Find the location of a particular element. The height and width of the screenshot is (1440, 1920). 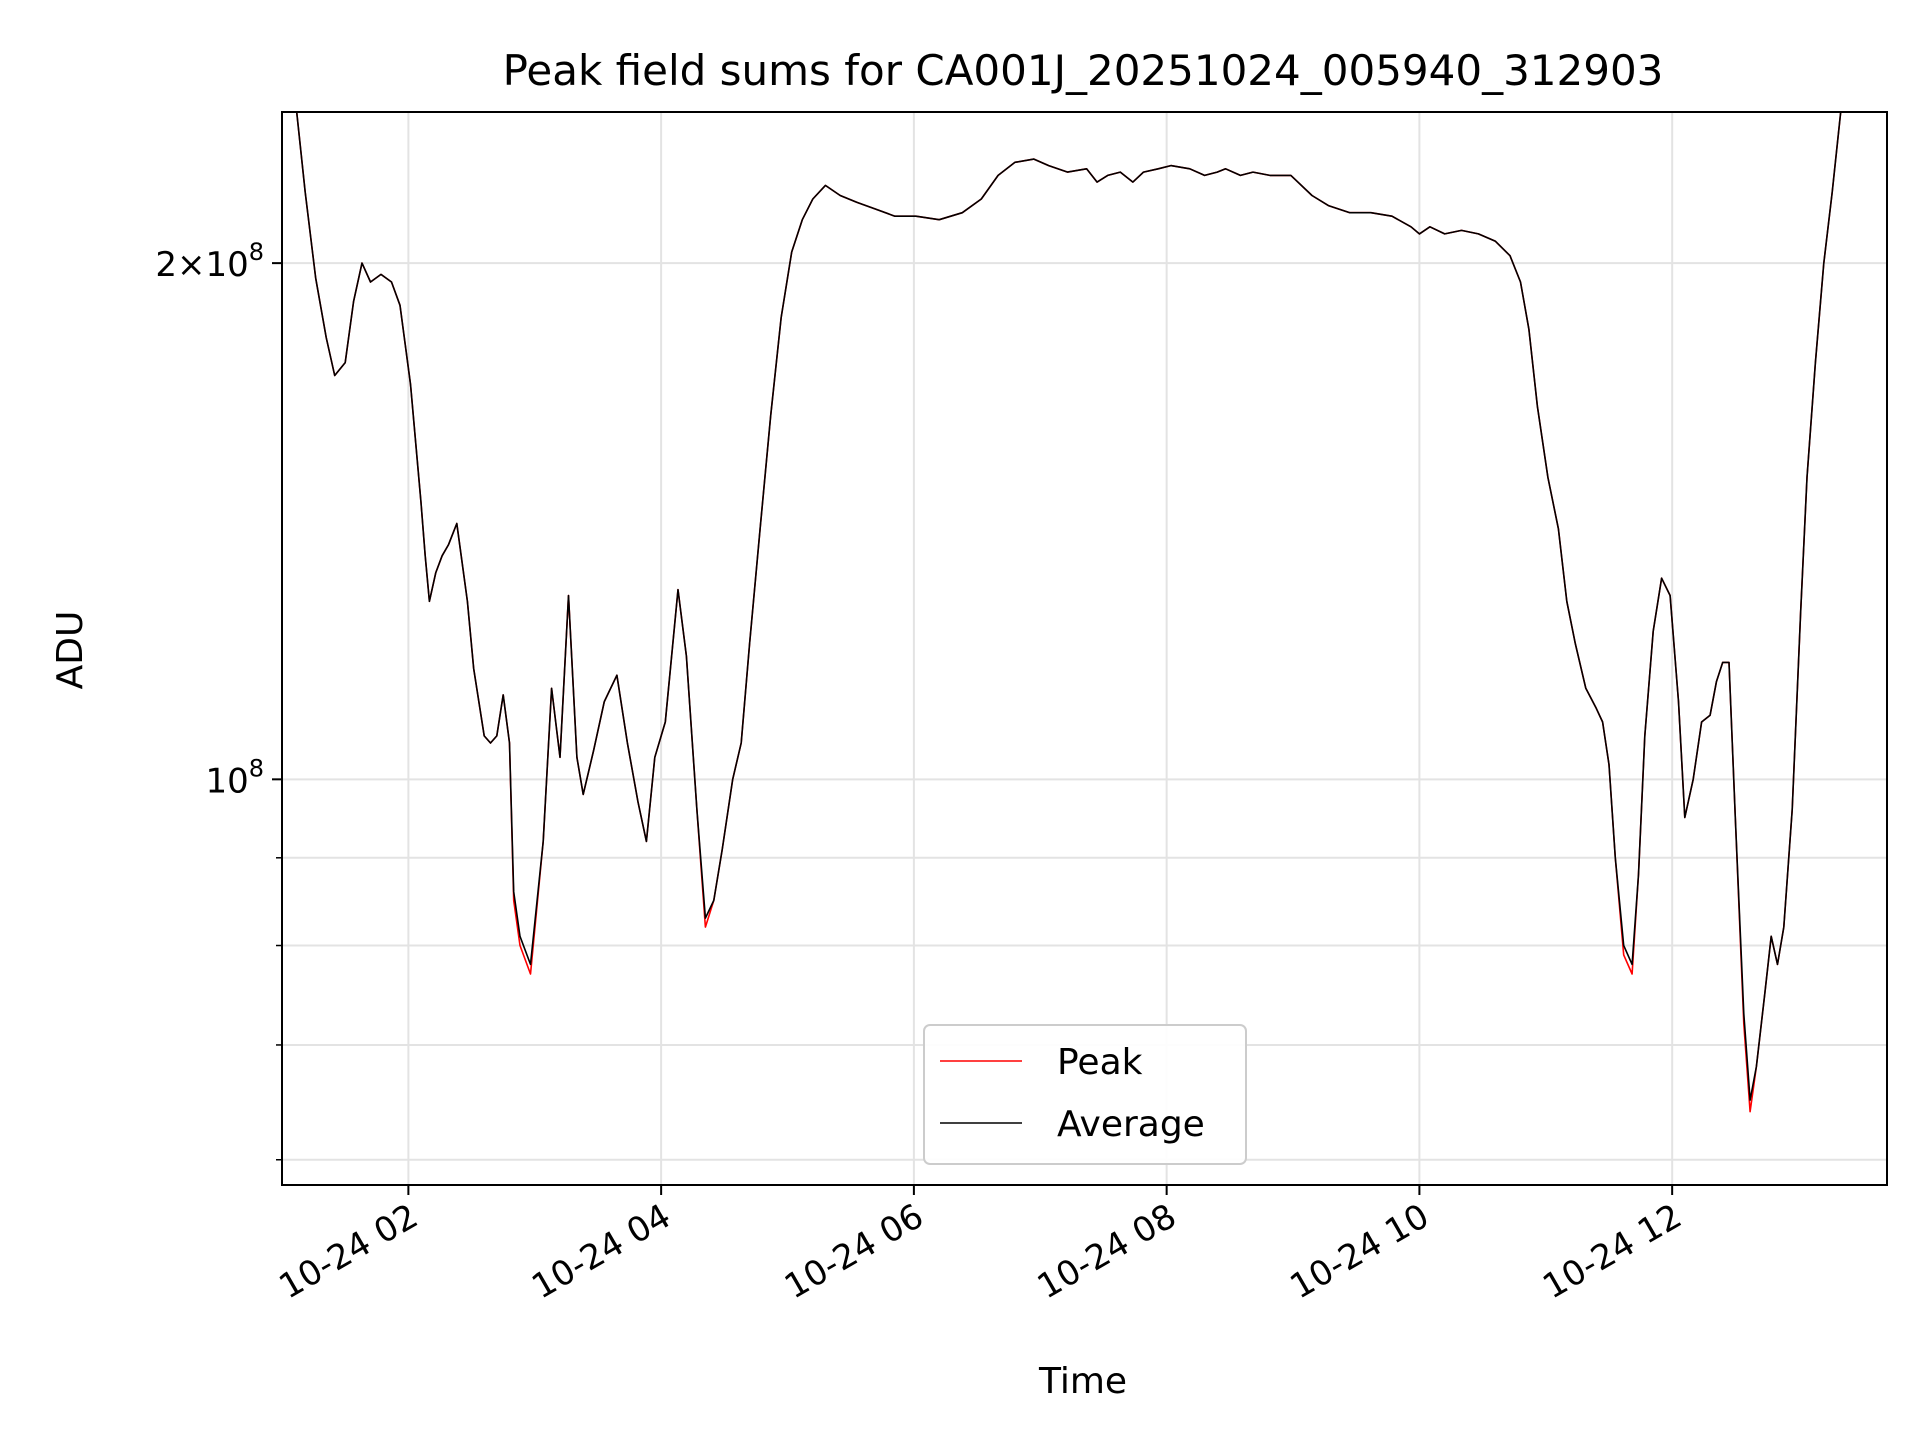

legend-box is located at coordinates (1085, 1094).